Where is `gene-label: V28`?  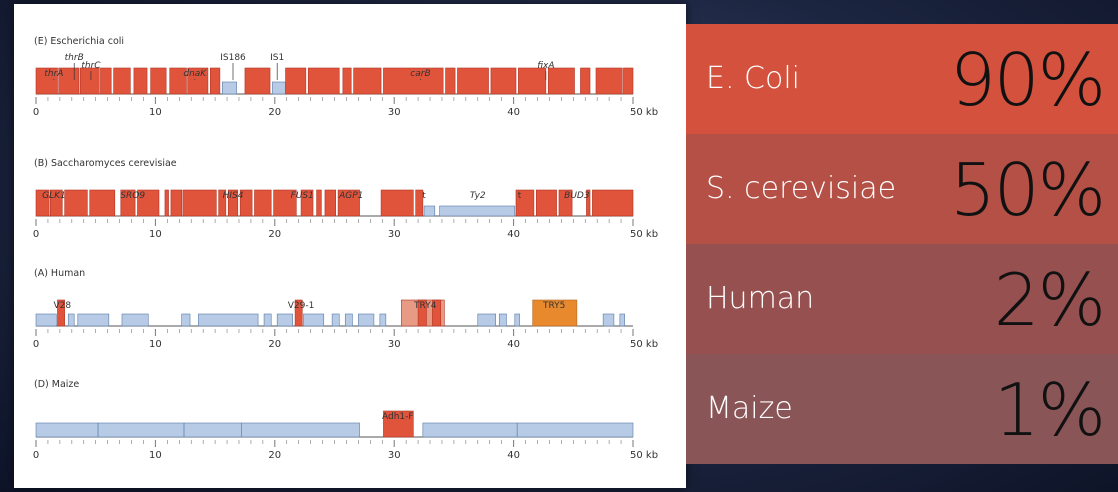
gene-label: V28 is located at coordinates (62, 306).